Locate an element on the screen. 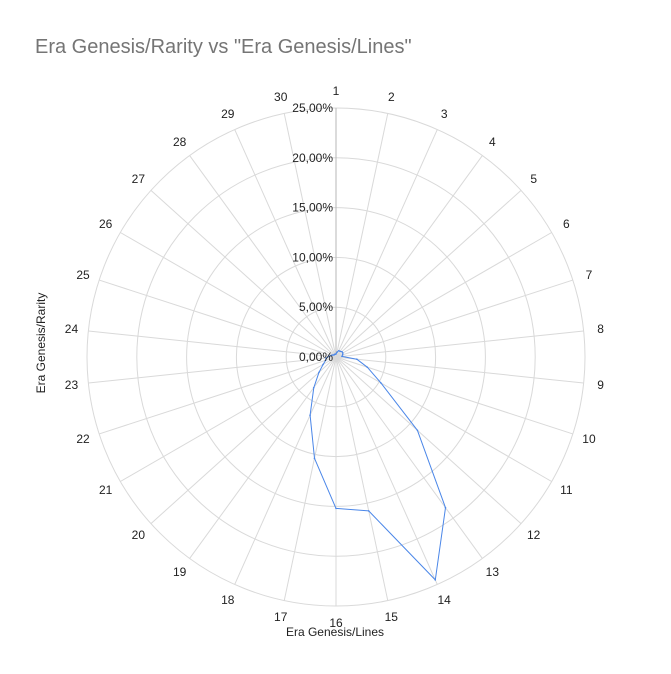  y-axis-title: Era Genesis/Rarity is located at coordinates (41, 343).